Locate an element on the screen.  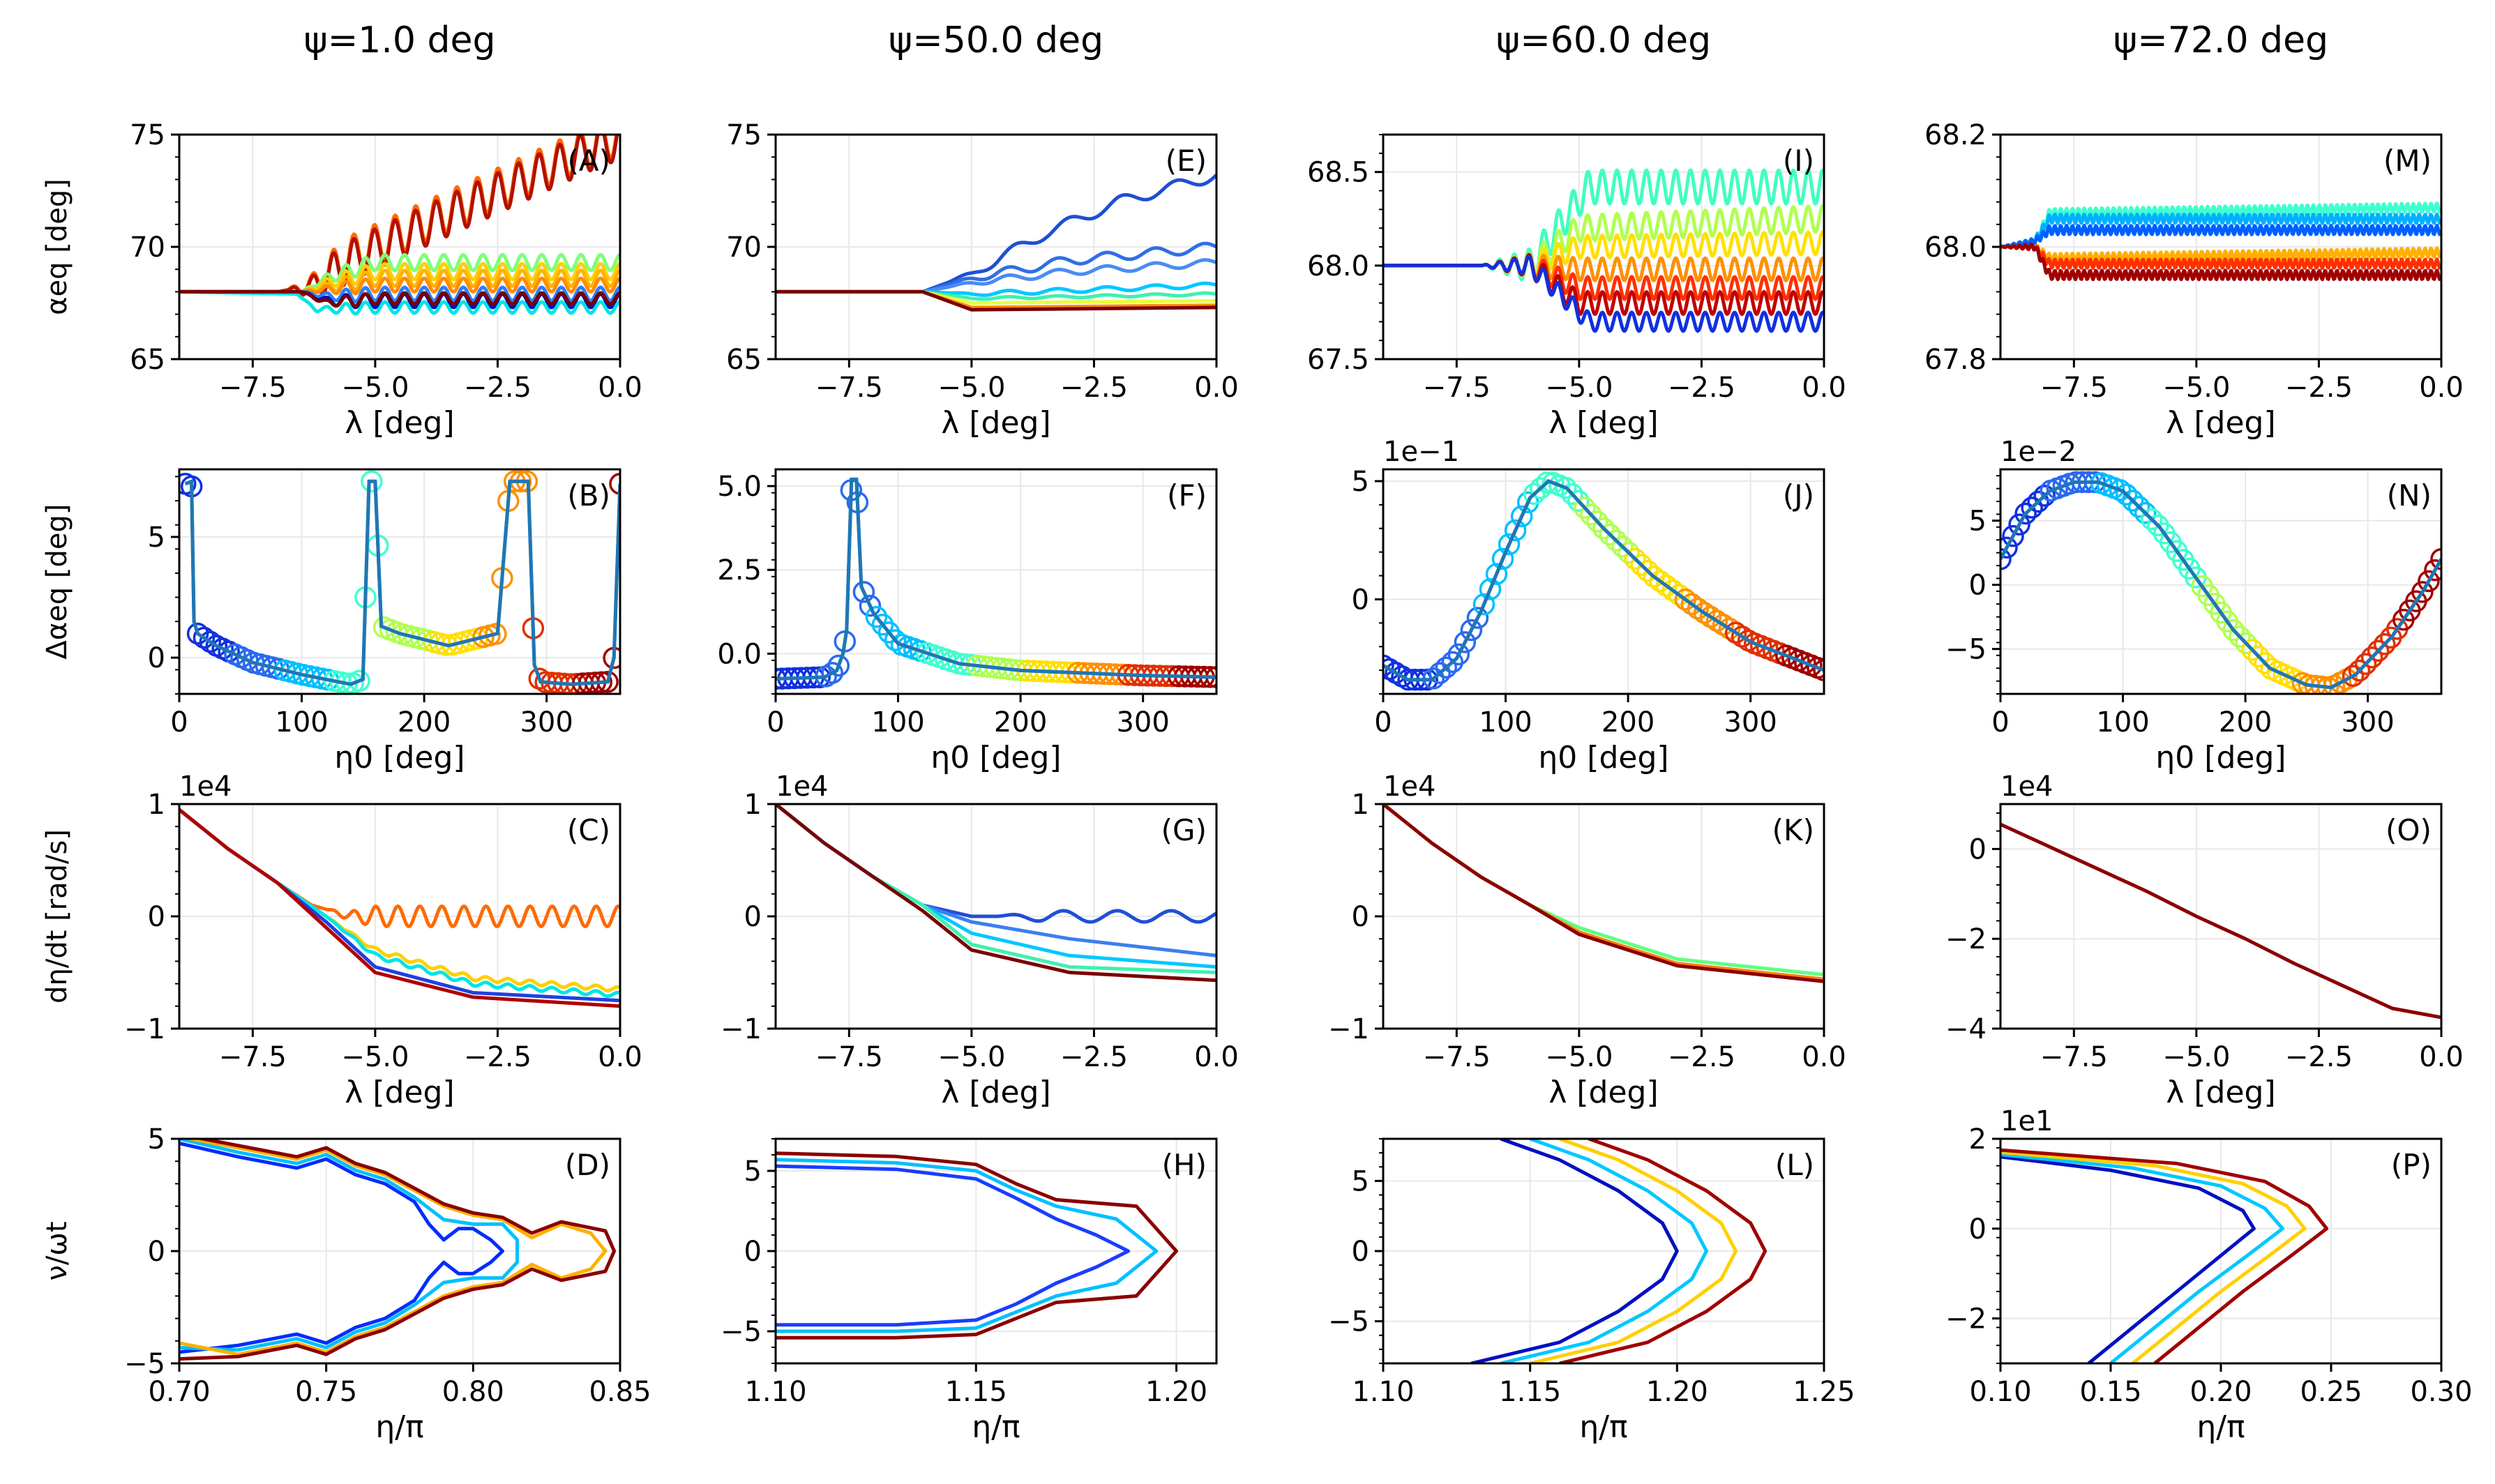
xlabel-P: η/π is located at coordinates (2220, 1427).